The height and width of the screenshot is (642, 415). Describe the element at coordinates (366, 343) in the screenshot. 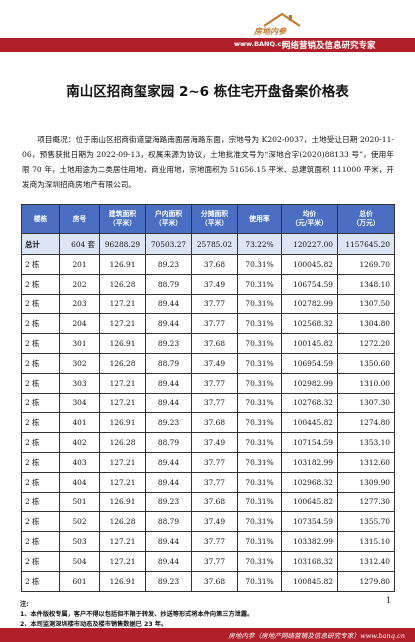

I see `table-cell: 1272.20` at that location.